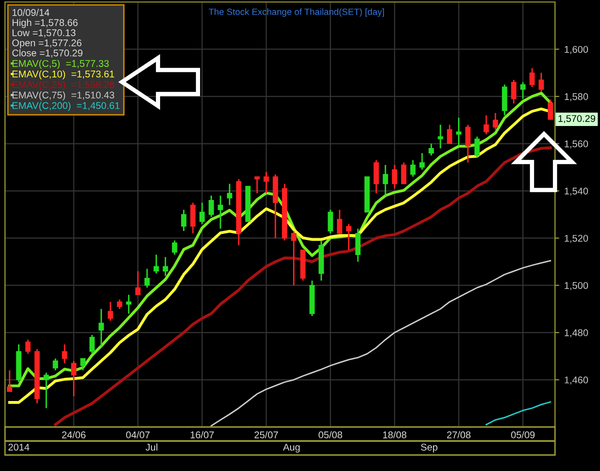  What do you see at coordinates (576, 238) in the screenshot?
I see `y-tick-label: 1,520` at bounding box center [576, 238].